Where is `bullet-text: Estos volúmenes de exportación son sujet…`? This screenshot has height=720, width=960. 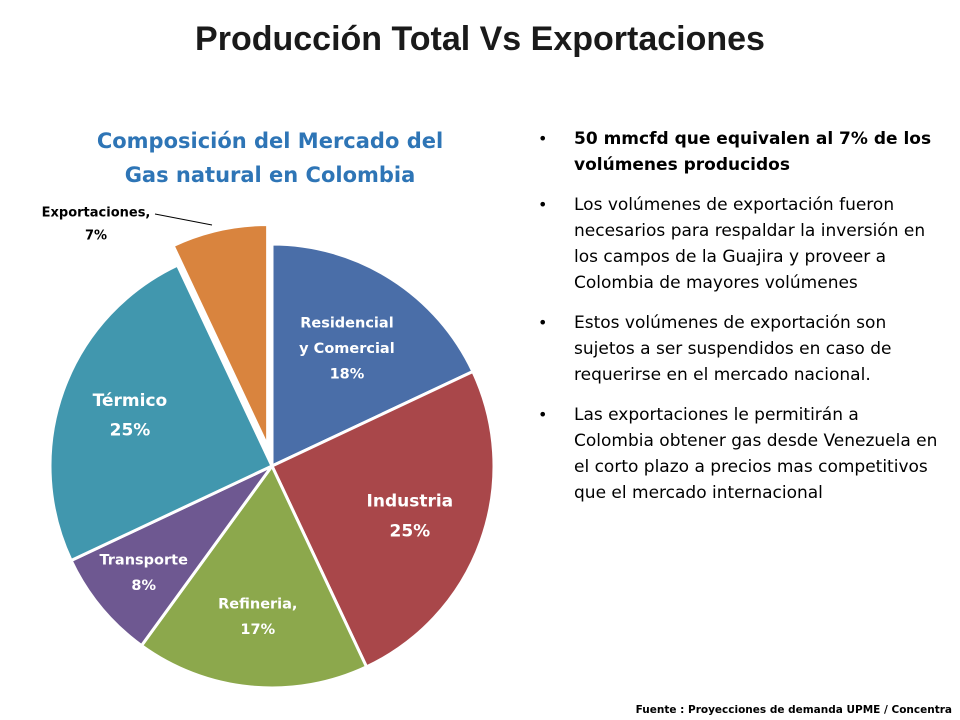
bullet-text: Estos volúmenes de exportación son sujet… is located at coordinates (733, 349).